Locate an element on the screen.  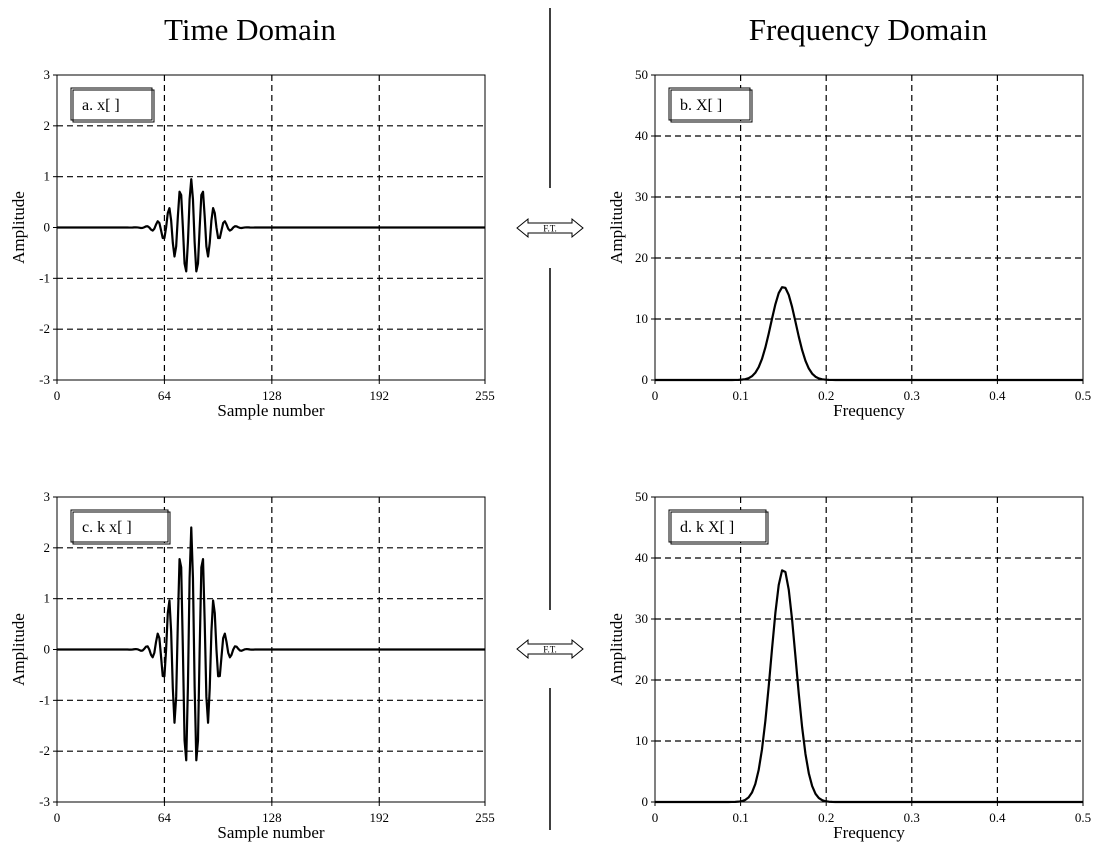
ft-arrow-1: F.T. is located at coordinates (550, 228).